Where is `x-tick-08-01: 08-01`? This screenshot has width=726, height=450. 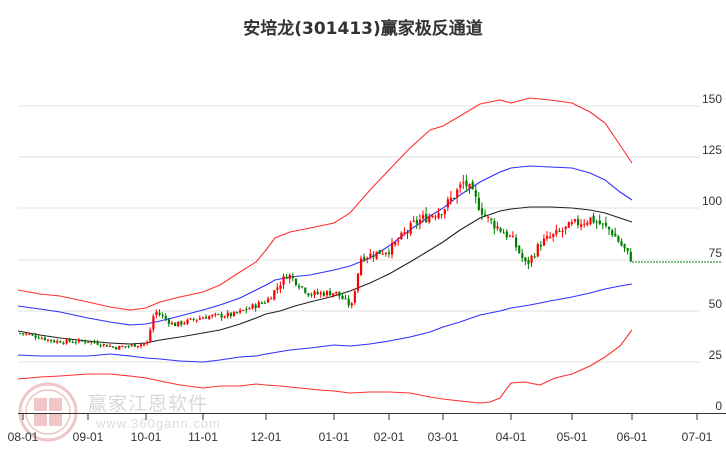 x-tick-08-01: 08-01 is located at coordinates (23, 437).